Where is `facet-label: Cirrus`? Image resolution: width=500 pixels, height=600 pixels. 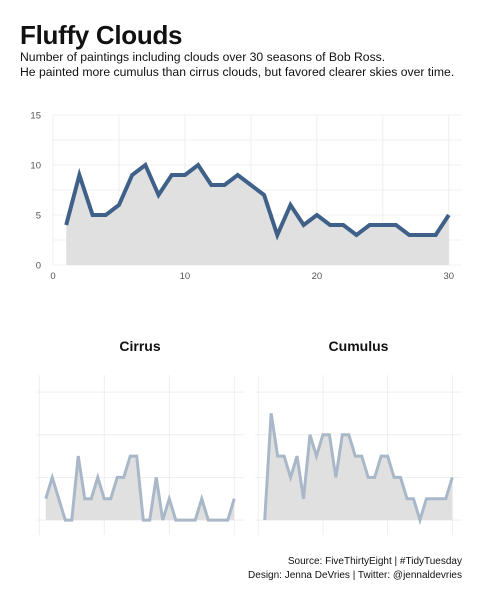
facet-label: Cirrus is located at coordinates (139, 346).